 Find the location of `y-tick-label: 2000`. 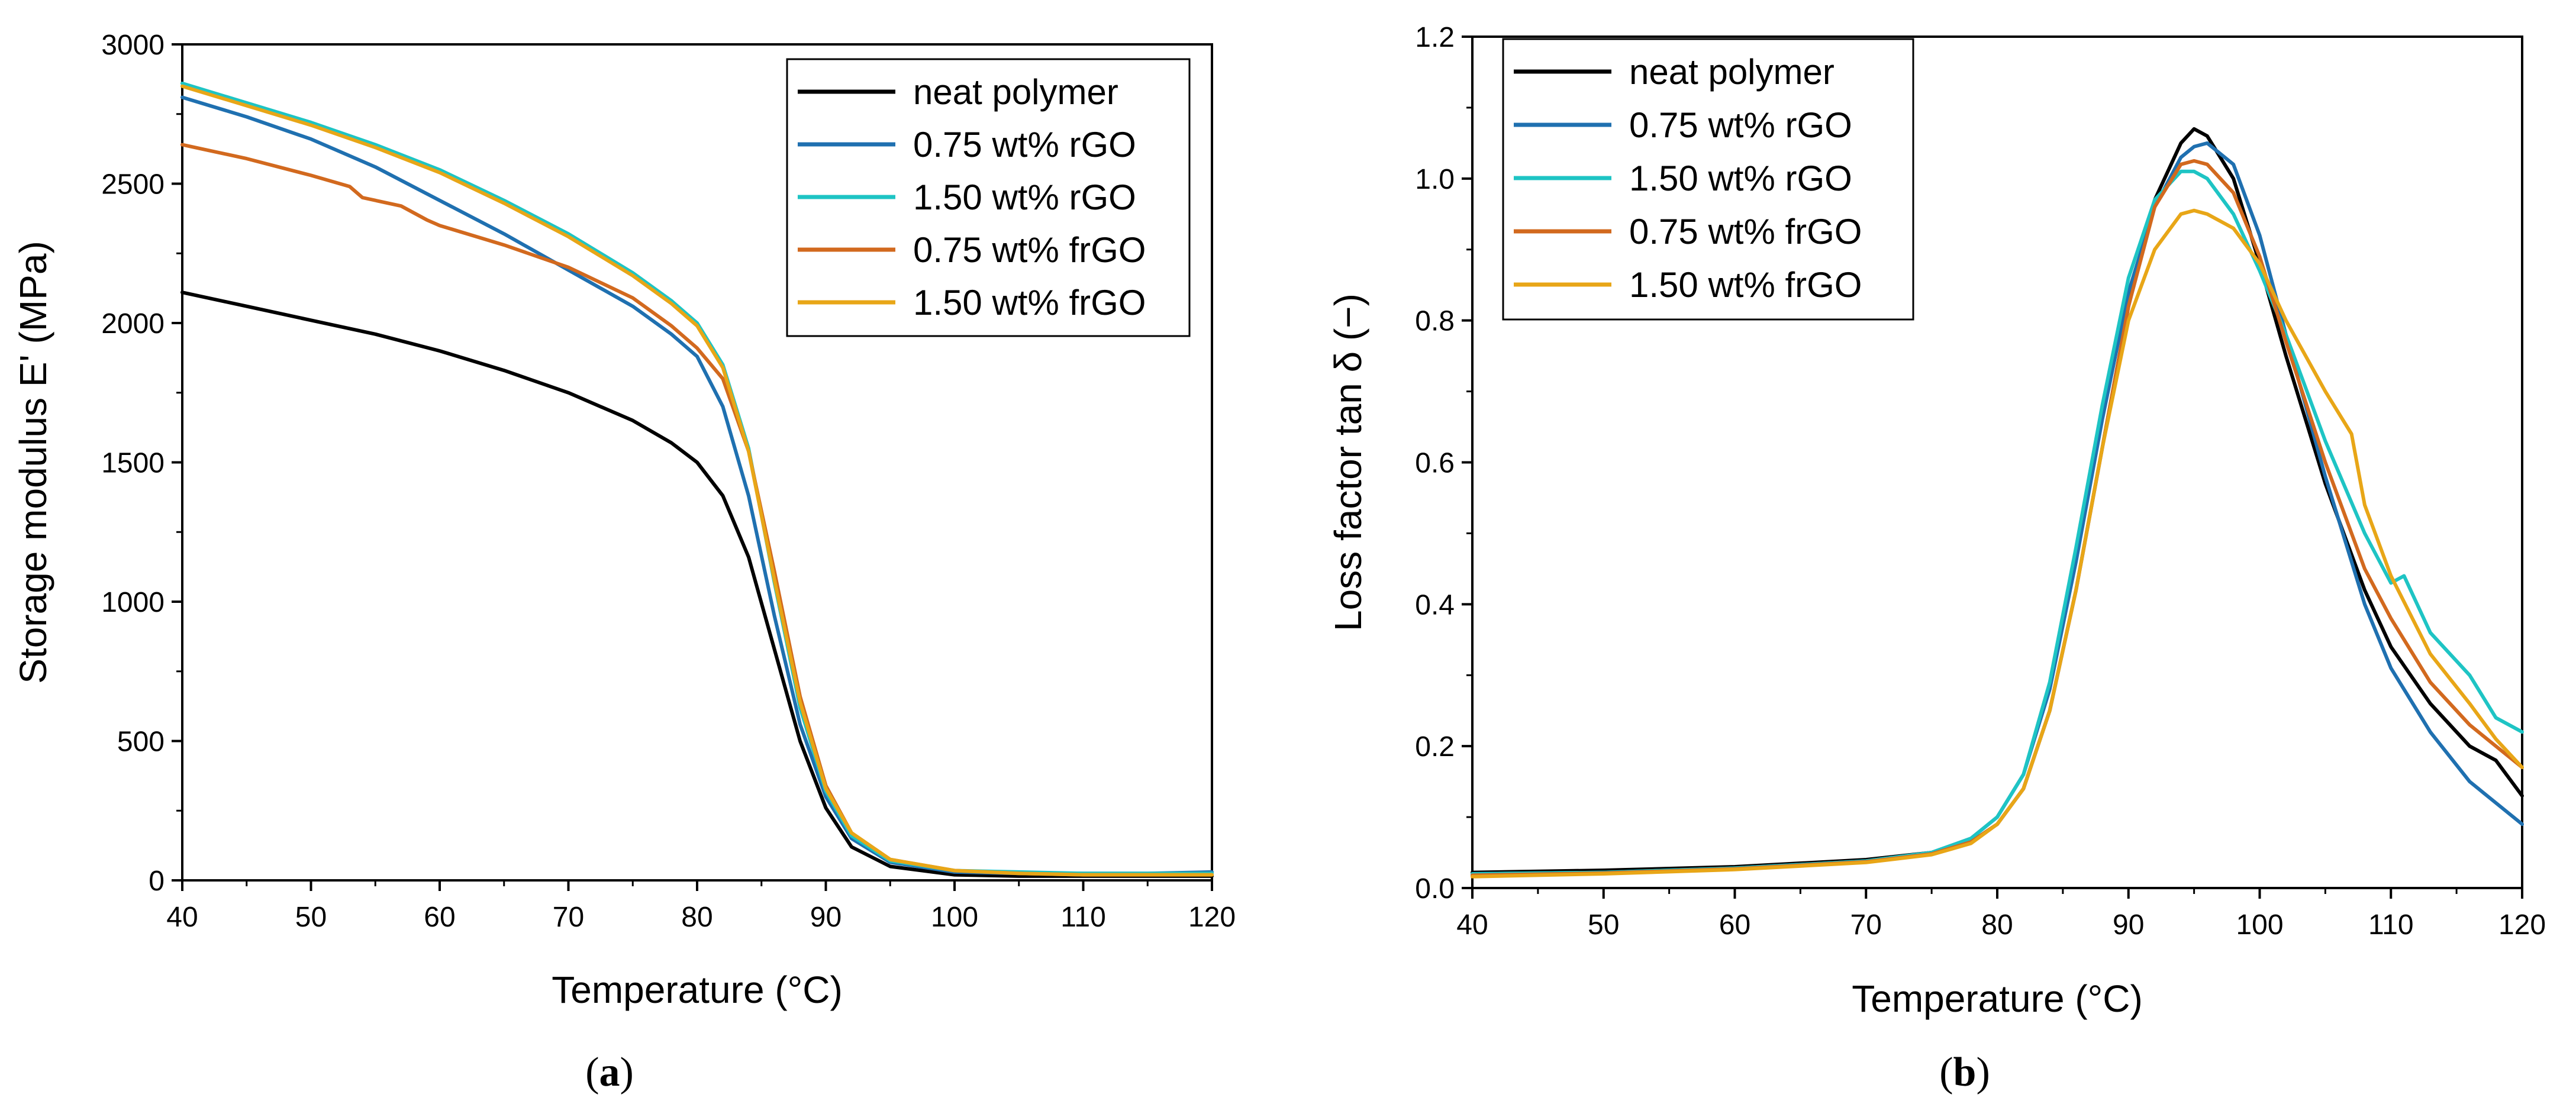

y-tick-label: 2000 is located at coordinates (133, 324).